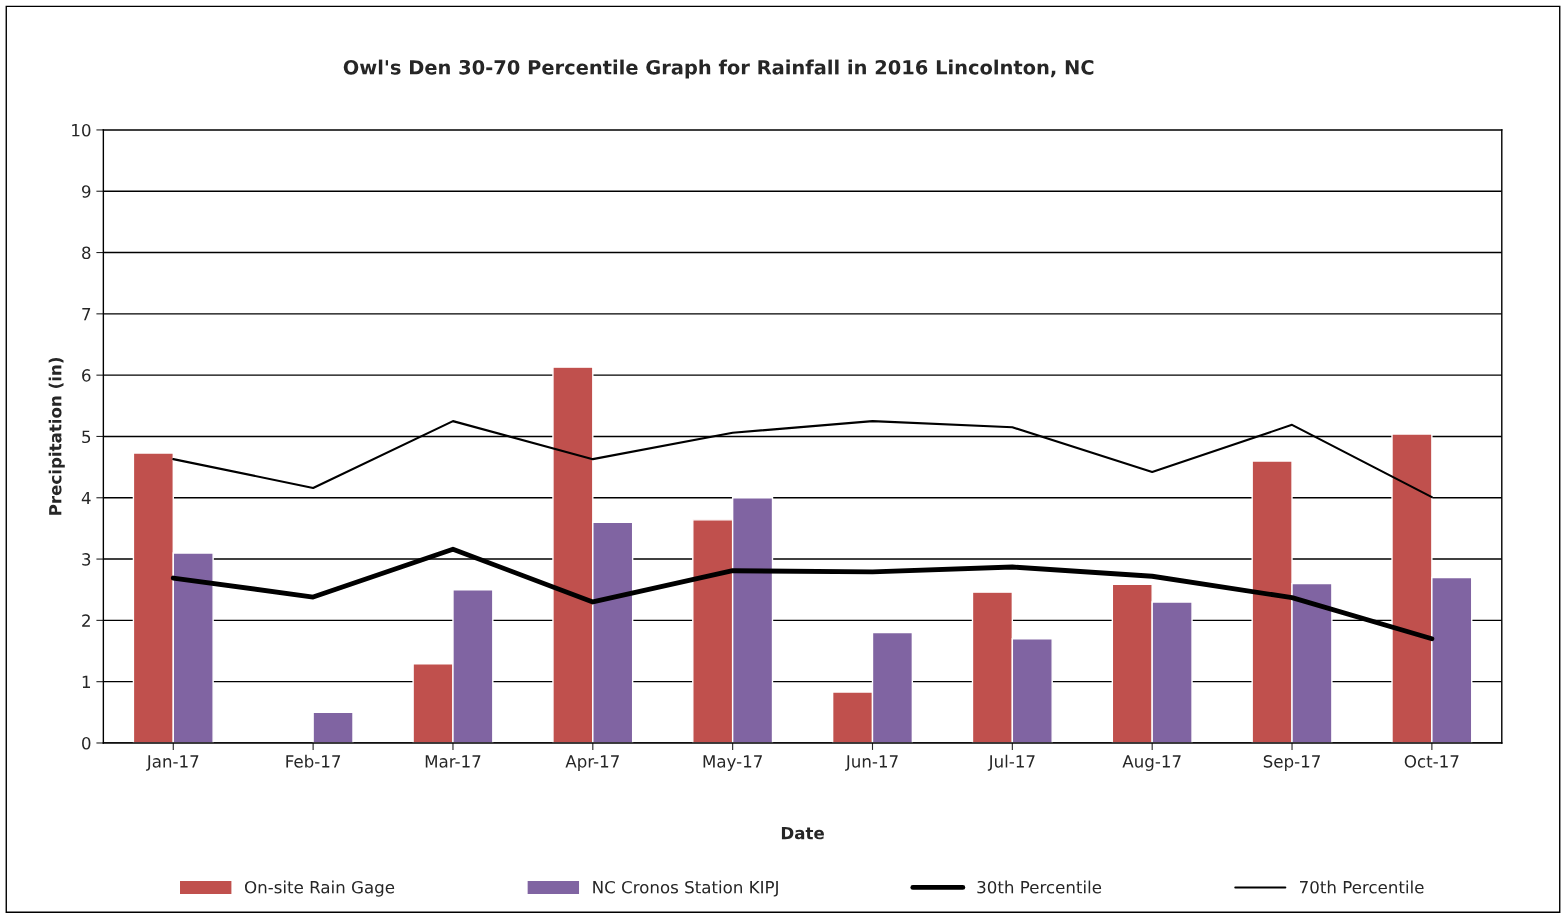 Image resolution: width=1566 pixels, height=915 pixels. I want to click on x-tick-label: Aug-17, so click(1151, 763).